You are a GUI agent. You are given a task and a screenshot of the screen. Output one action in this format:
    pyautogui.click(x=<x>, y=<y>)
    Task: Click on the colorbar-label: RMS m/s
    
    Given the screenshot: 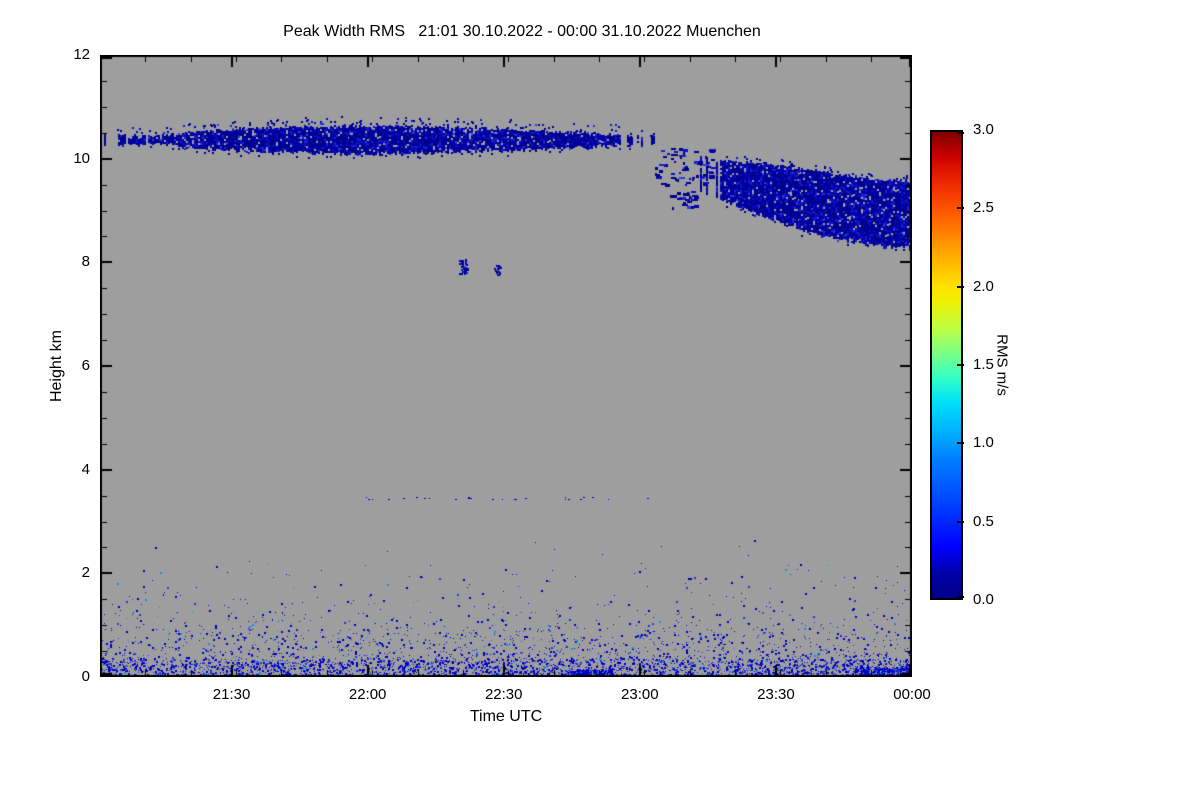 What is the action you would take?
    pyautogui.click(x=1002, y=365)
    